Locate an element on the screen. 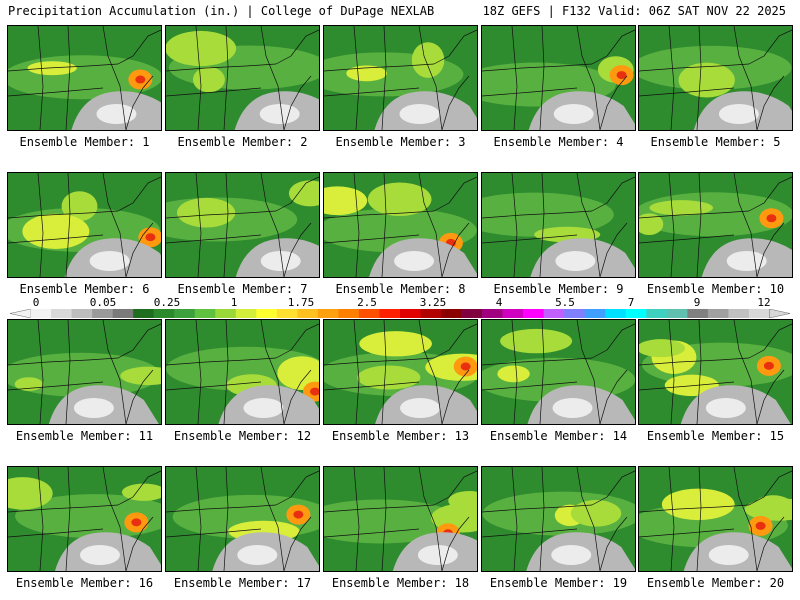 The image size is (800, 600). colorbar-max-arrow is located at coordinates (779, 313).